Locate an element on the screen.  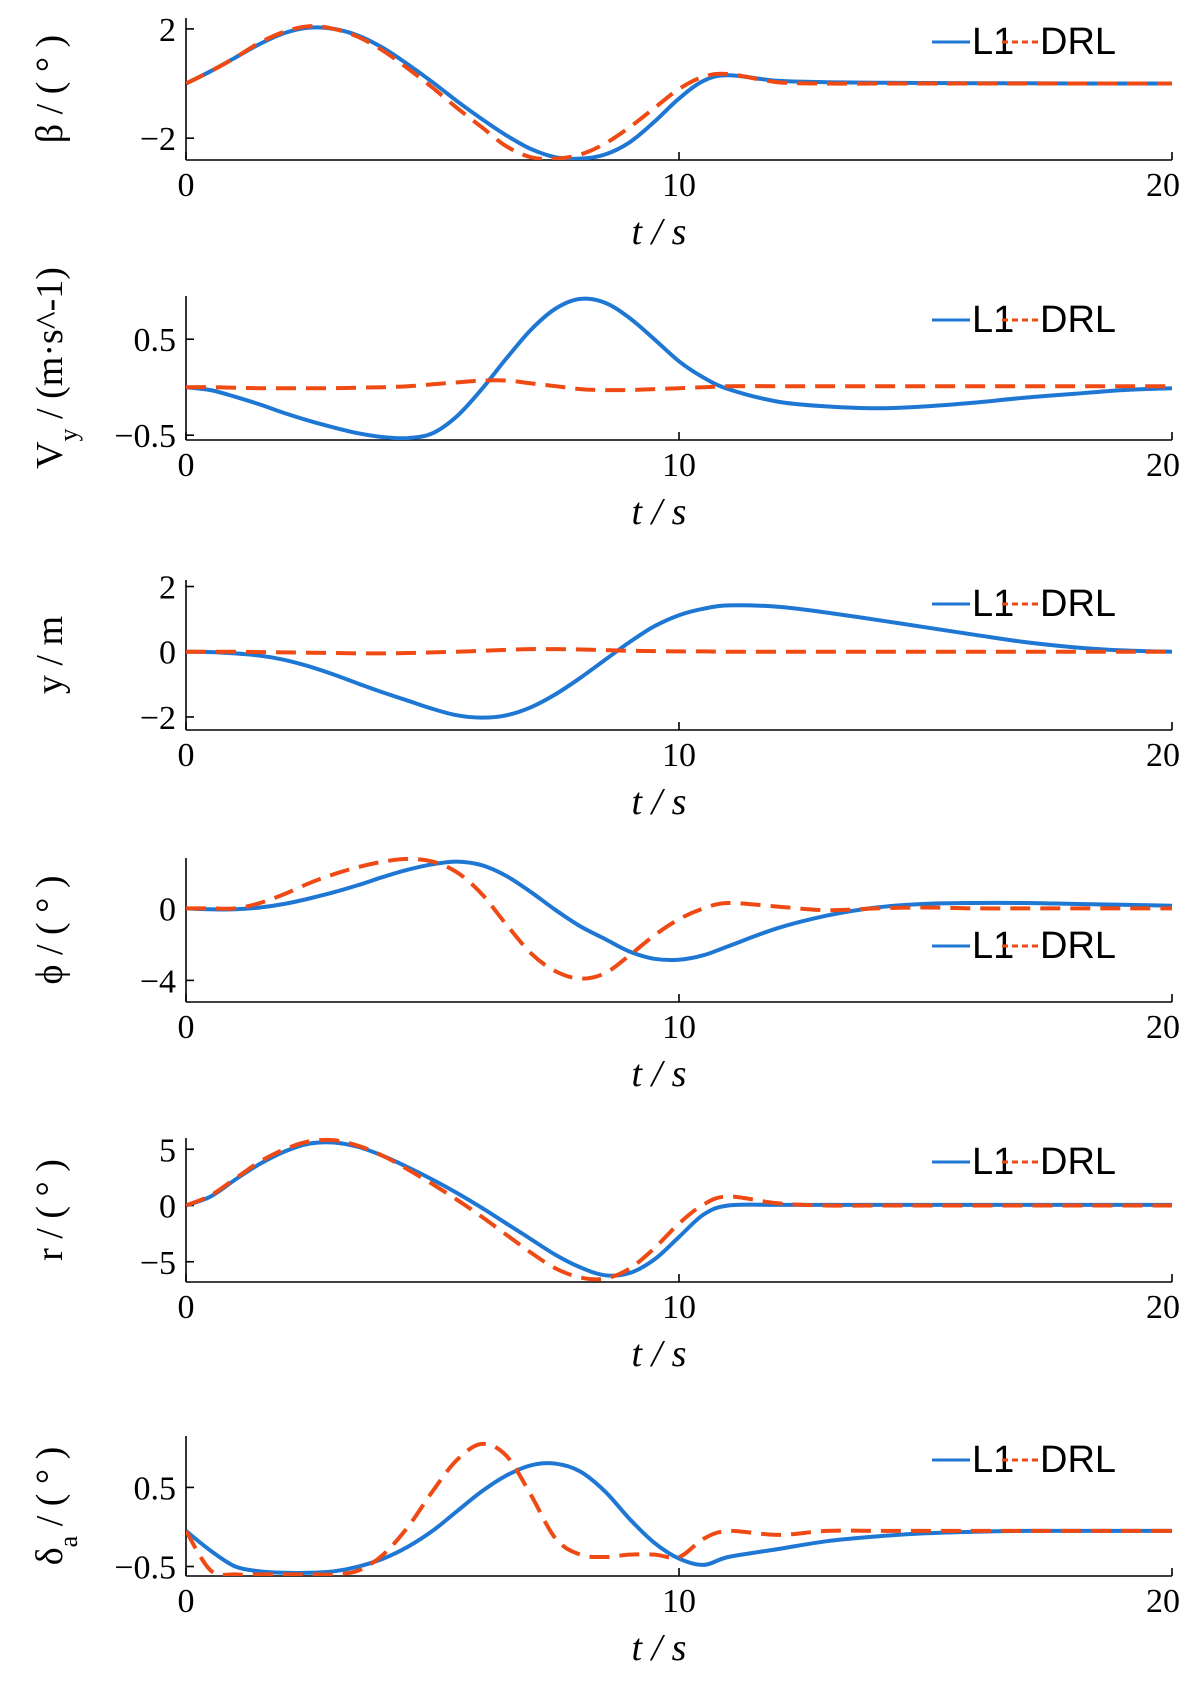
subplot-1: 0 10 20 2 −2 t / s β / ( ° ) L1 DRL is located at coordinates (604, 132).